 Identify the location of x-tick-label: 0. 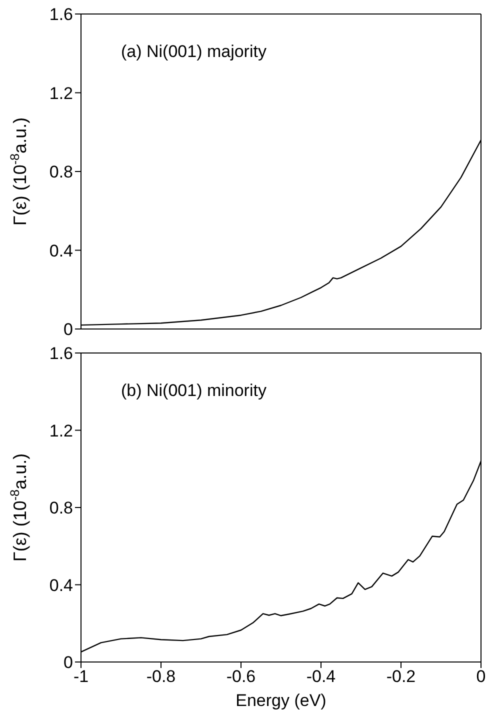
(481, 676).